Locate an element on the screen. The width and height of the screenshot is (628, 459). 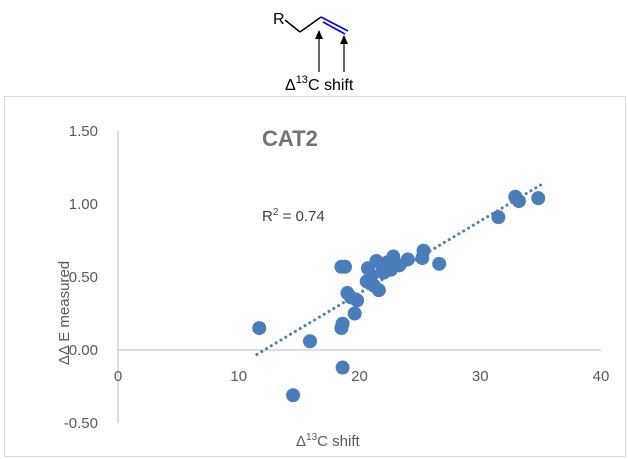
y-tick-label: 1.50 is located at coordinates (83, 131).